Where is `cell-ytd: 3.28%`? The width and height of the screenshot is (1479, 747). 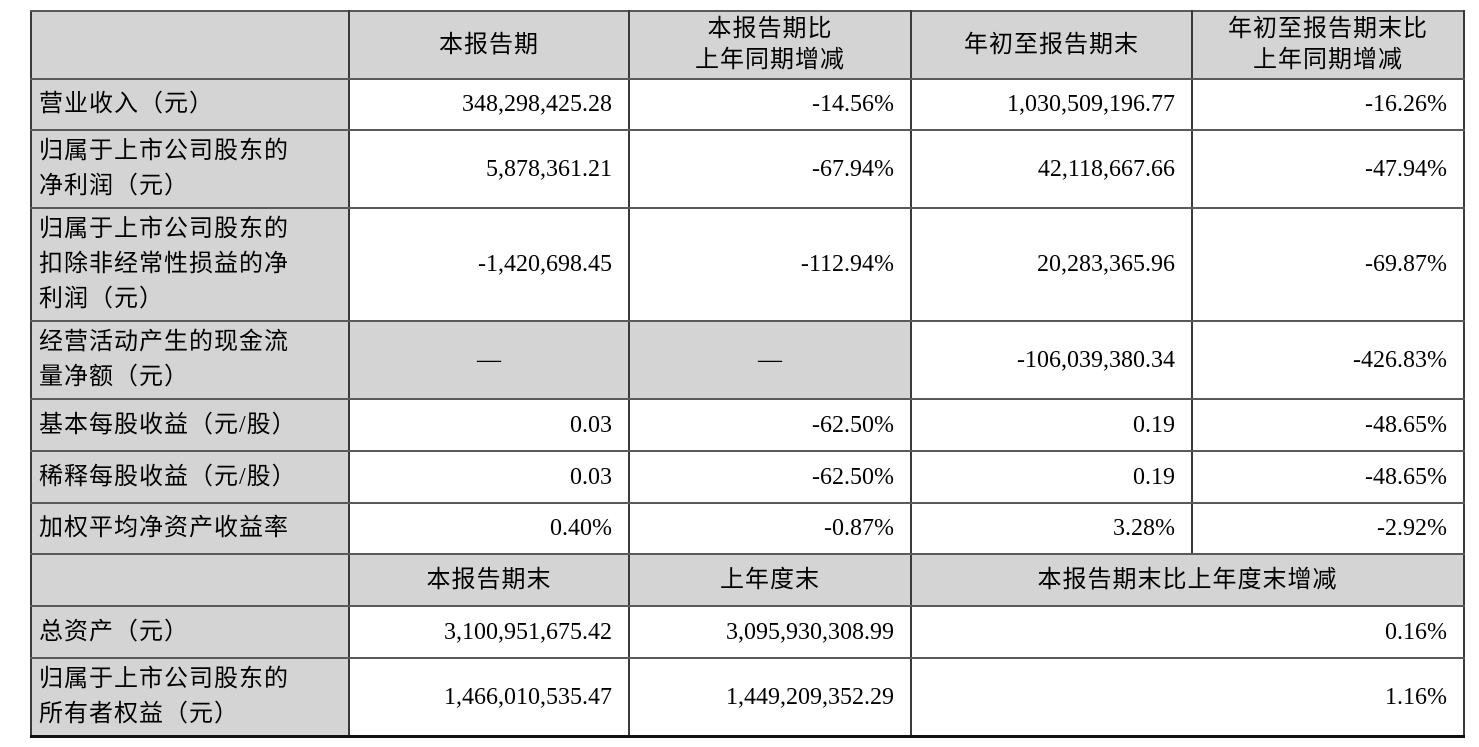 cell-ytd: 3.28% is located at coordinates (1051, 528).